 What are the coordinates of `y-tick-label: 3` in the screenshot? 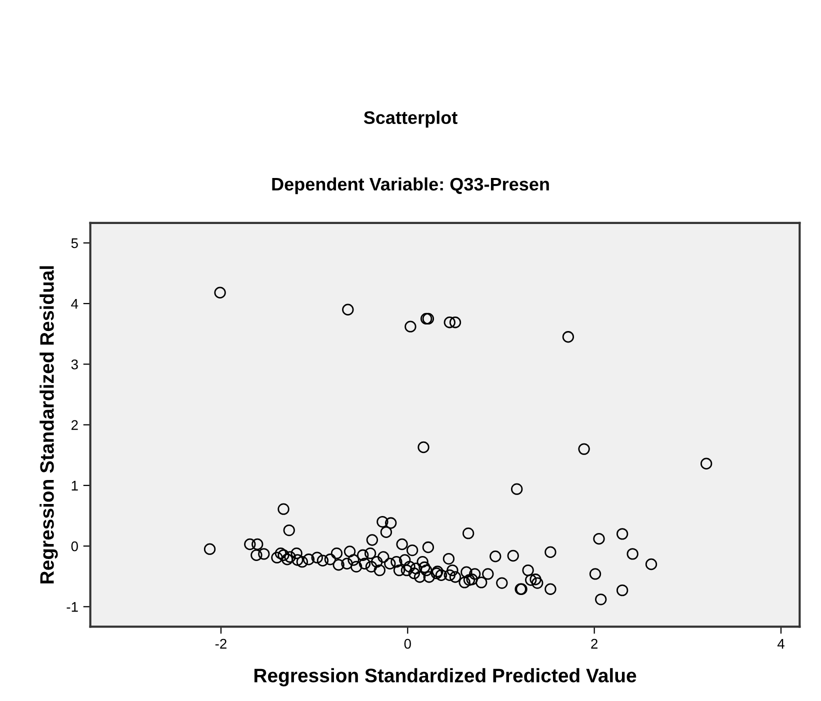 It's located at (74, 365).